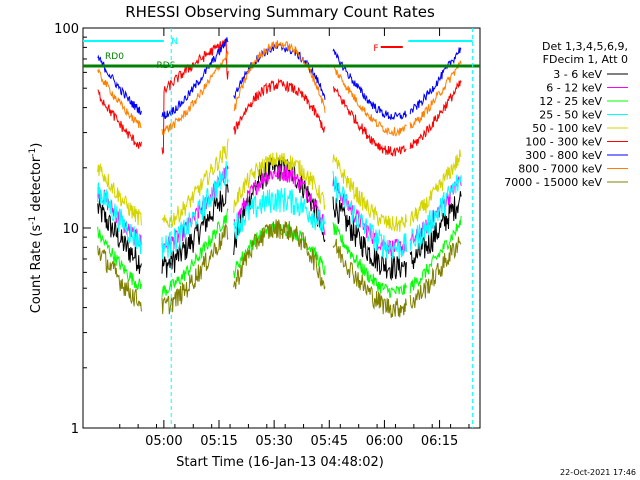  What do you see at coordinates (218, 441) in the screenshot?
I see `x-tick-label: 05:15` at bounding box center [218, 441].